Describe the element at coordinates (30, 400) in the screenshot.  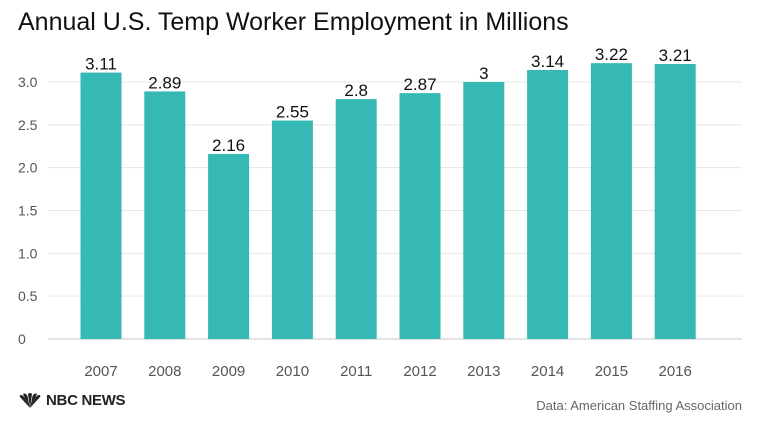
I see `nbc-peacock-icon` at that location.